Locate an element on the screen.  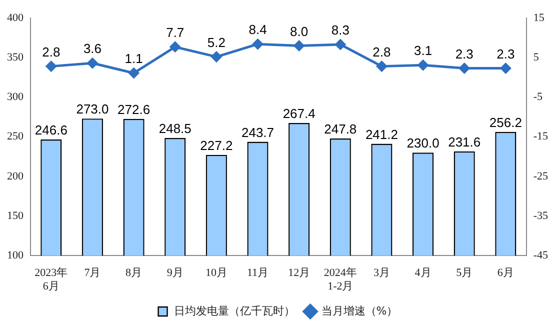
data-label: 267.4 is located at coordinates (299, 114).